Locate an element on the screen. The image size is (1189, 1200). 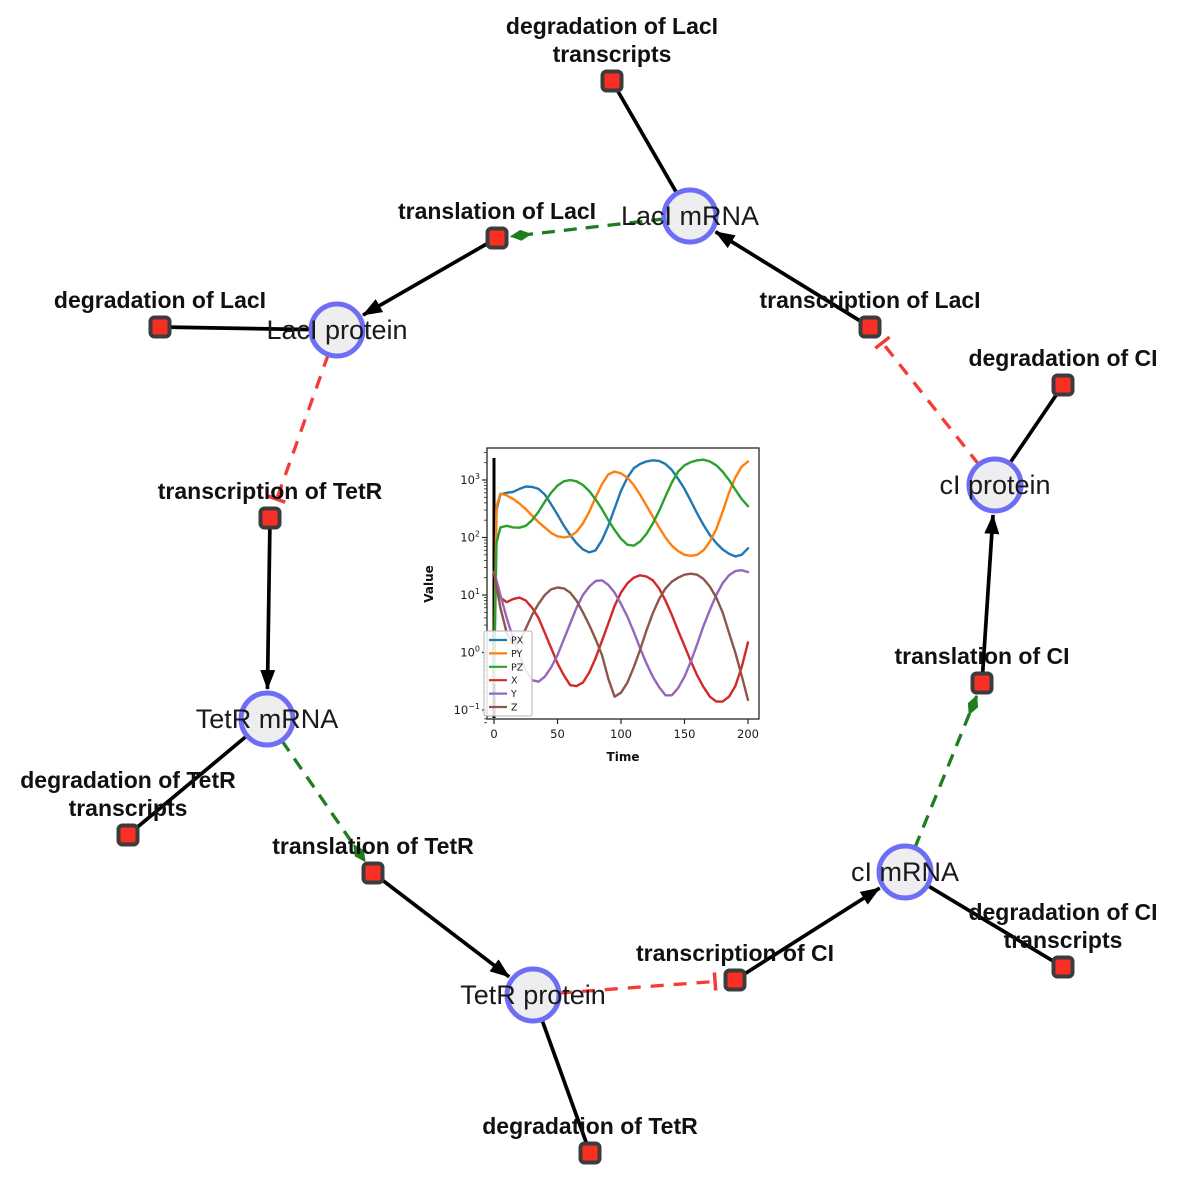
chart-frame is located at coordinates (623, 583).